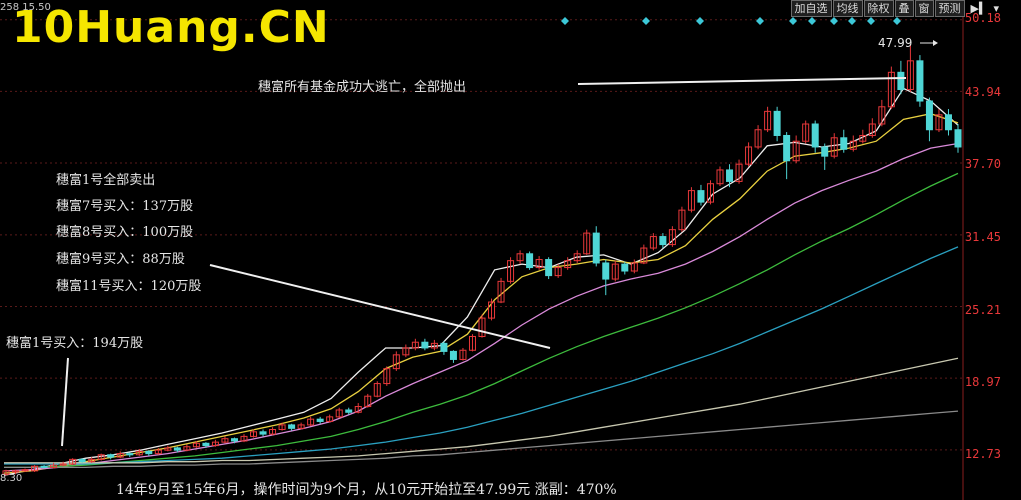 This screenshot has width=1021, height=500. I want to click on forecast-button: 预测, so click(949, 8).